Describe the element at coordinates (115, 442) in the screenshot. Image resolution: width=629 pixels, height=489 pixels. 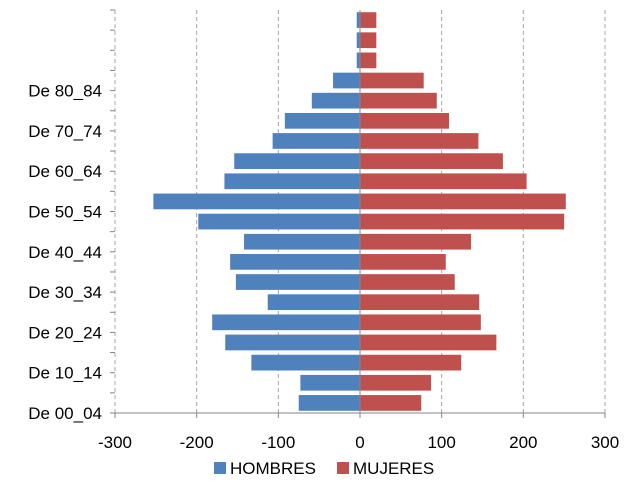
I see `x-tick-label: -300` at that location.